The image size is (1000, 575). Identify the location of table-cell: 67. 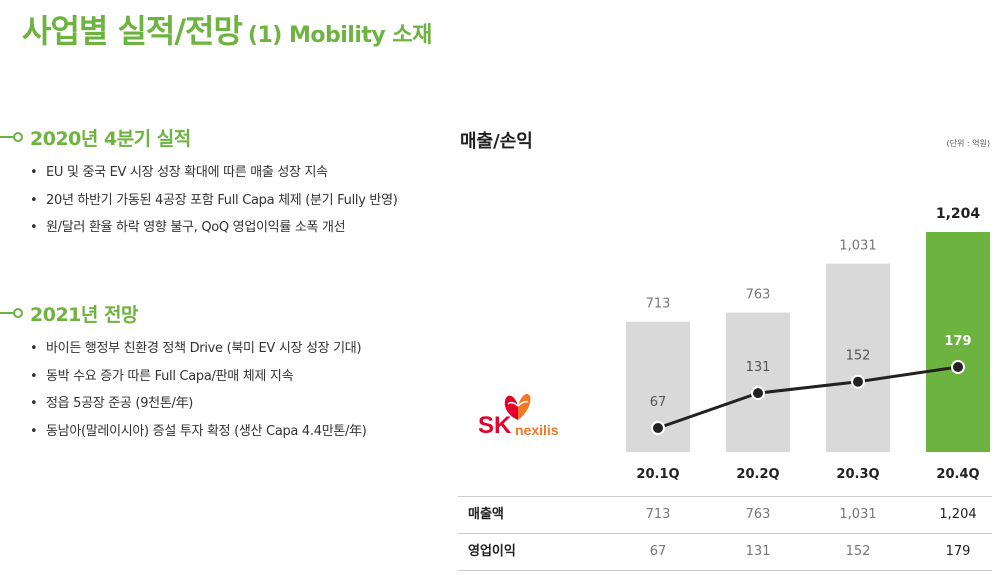
(658, 551).